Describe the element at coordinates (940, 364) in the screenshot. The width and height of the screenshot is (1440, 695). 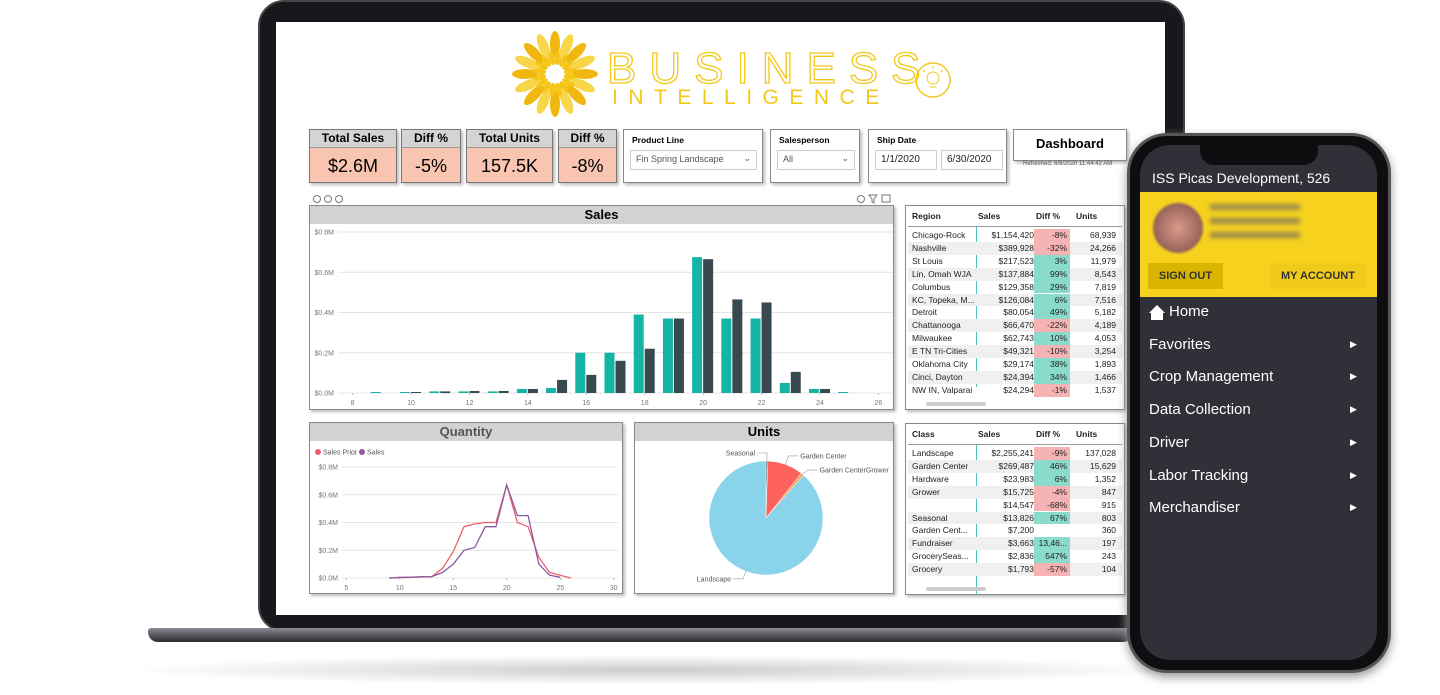
I see `table-cell: Oklahoma City` at that location.